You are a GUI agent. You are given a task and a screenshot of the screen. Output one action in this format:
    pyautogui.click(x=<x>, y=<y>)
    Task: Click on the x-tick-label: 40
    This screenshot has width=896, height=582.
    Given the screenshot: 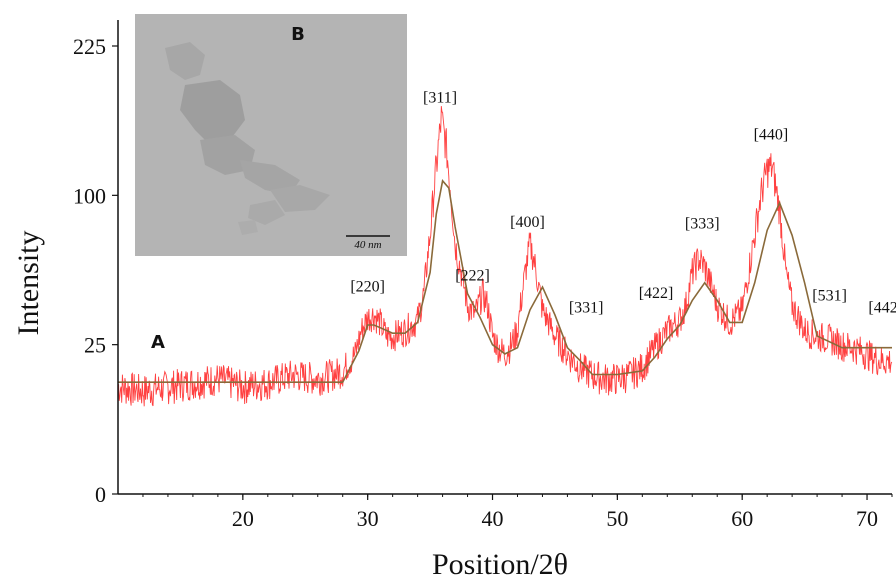 What is the action you would take?
    pyautogui.click(x=493, y=518)
    